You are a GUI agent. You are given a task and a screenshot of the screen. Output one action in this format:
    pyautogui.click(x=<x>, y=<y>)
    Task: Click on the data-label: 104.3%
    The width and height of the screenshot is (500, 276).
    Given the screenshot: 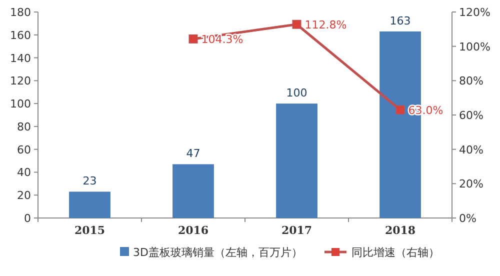 What is the action you would take?
    pyautogui.click(x=222, y=39)
    